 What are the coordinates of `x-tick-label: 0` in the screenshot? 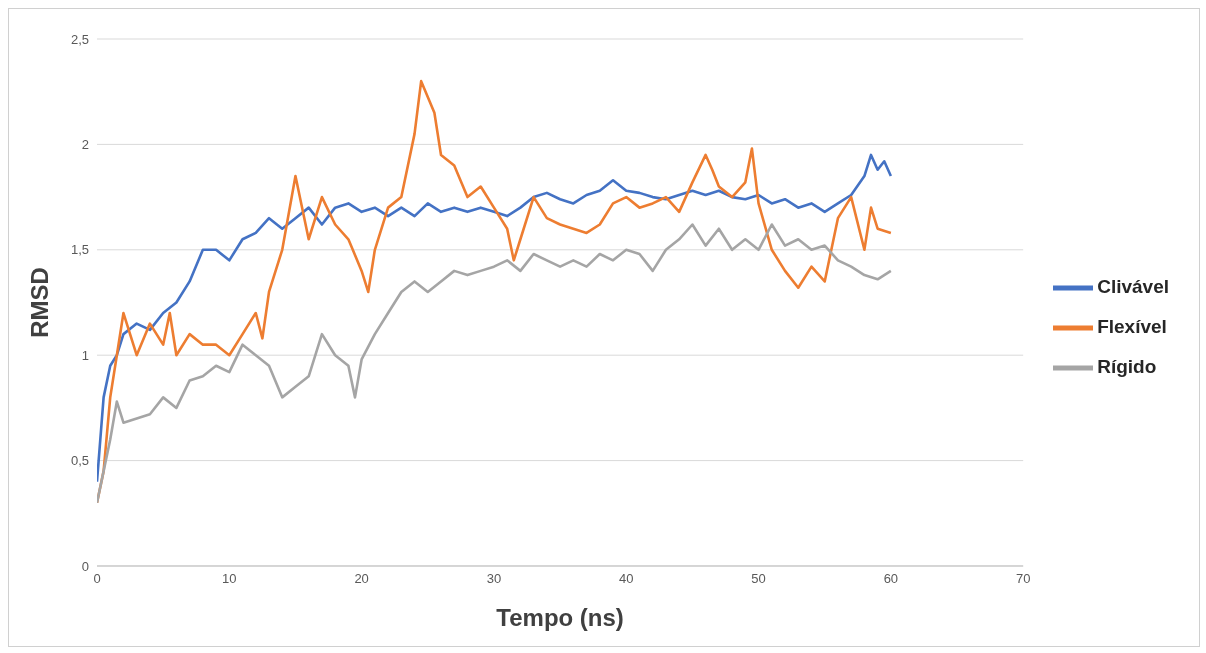 It's located at (97, 579).